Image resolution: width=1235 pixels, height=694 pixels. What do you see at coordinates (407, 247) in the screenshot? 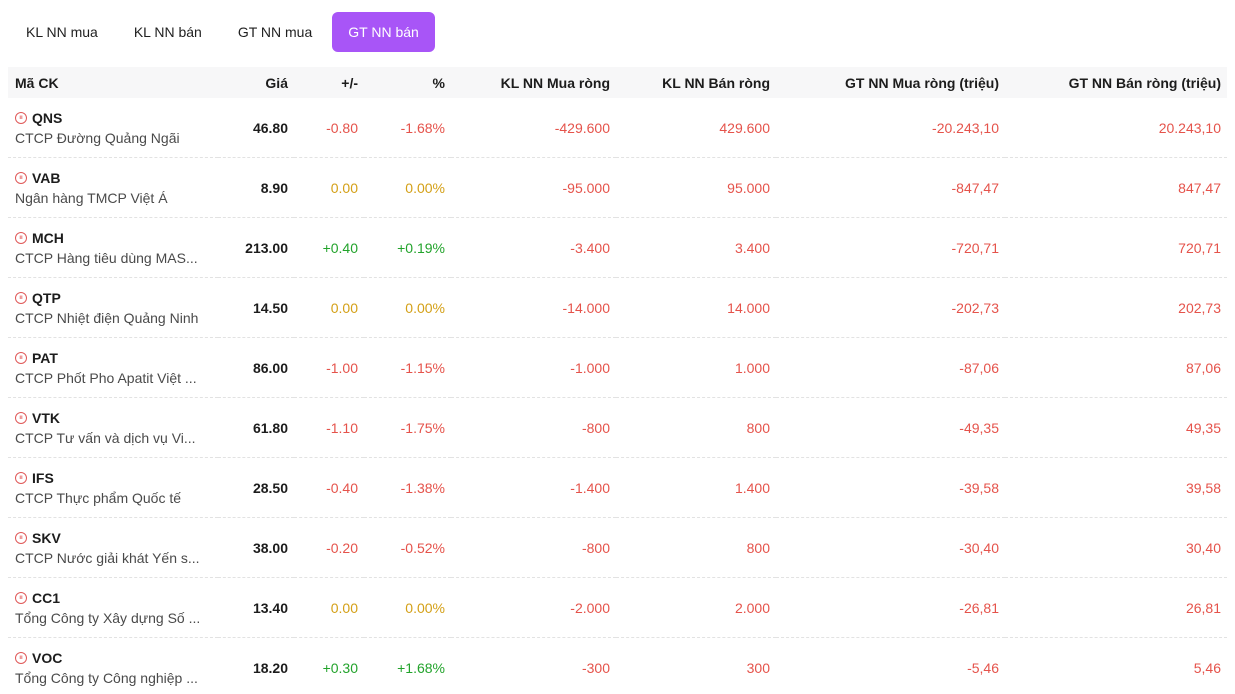
I see `pct-cell: +0.19%` at bounding box center [407, 247].